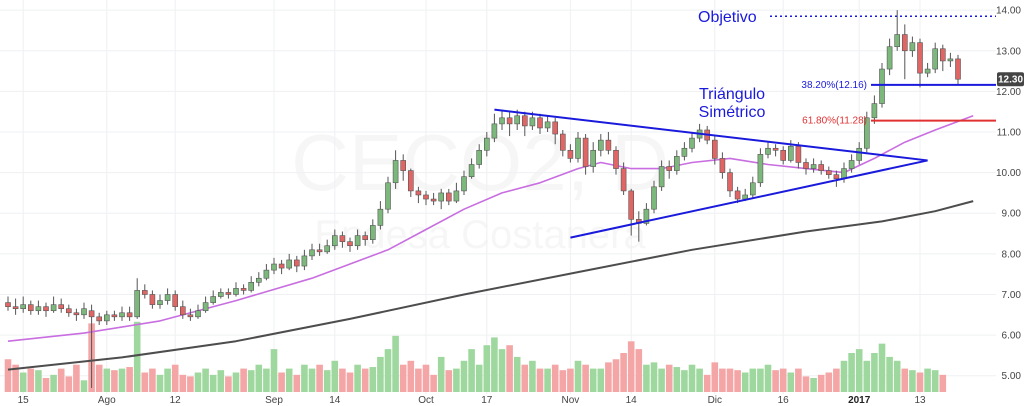  I want to click on y-tick-label: 5.00, so click(1012, 376).